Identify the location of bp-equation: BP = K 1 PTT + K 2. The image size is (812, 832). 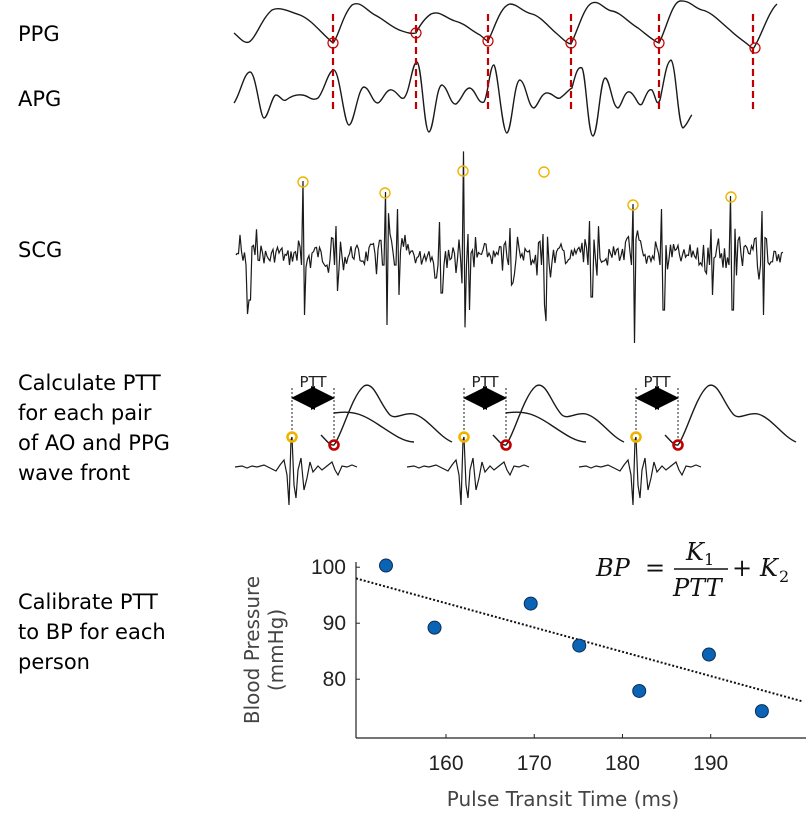
(692, 570).